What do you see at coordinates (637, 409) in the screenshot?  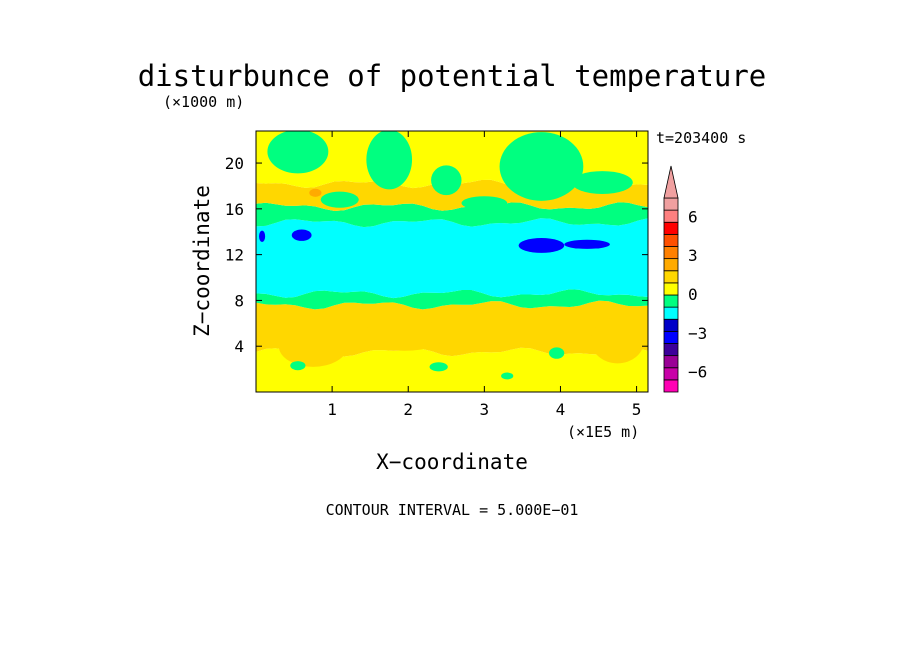 I see `x-tick-label: 5` at bounding box center [637, 409].